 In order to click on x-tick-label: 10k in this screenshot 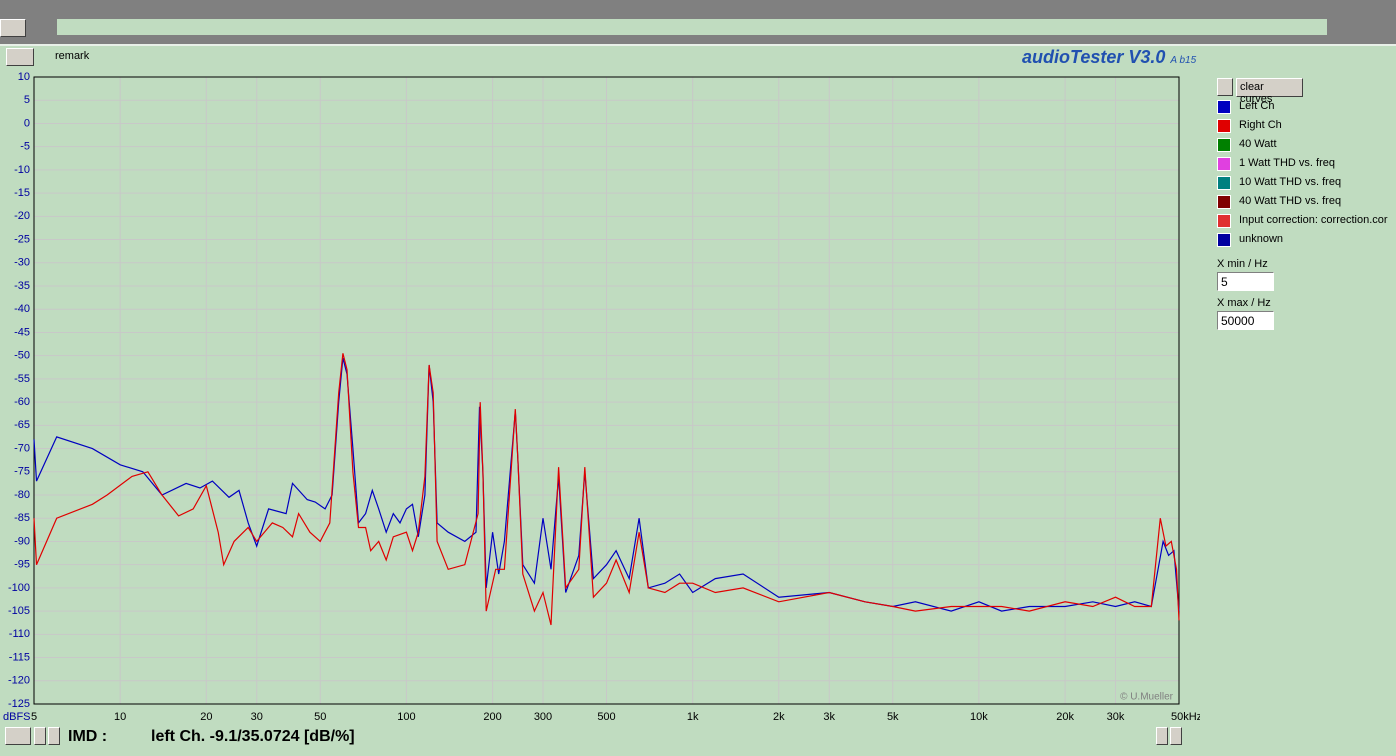, I will do `click(979, 717)`.